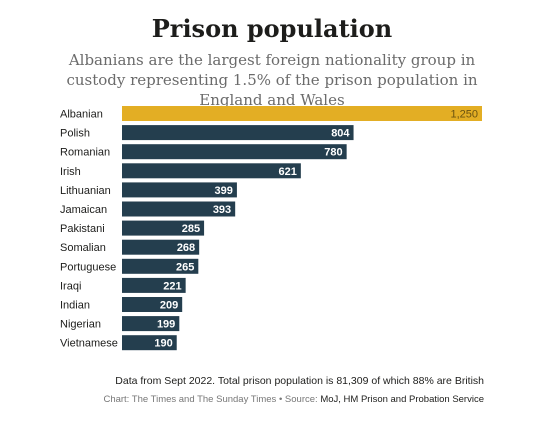  Describe the element at coordinates (191, 229) in the screenshot. I see `value-label: 285` at that location.